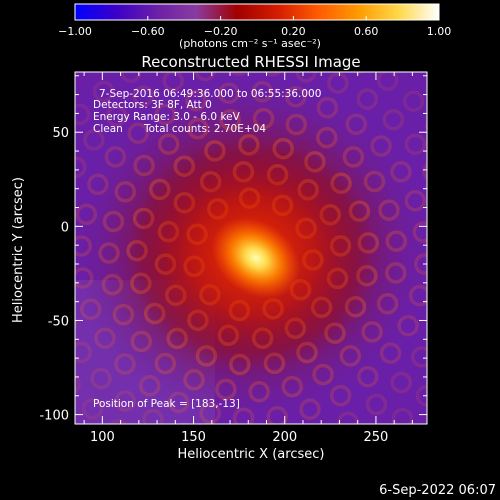 This screenshot has height=500, width=500. What do you see at coordinates (152, 105) in the screenshot?
I see `detectors-annotation: Detectors: 3F 8F, Att 0` at bounding box center [152, 105].